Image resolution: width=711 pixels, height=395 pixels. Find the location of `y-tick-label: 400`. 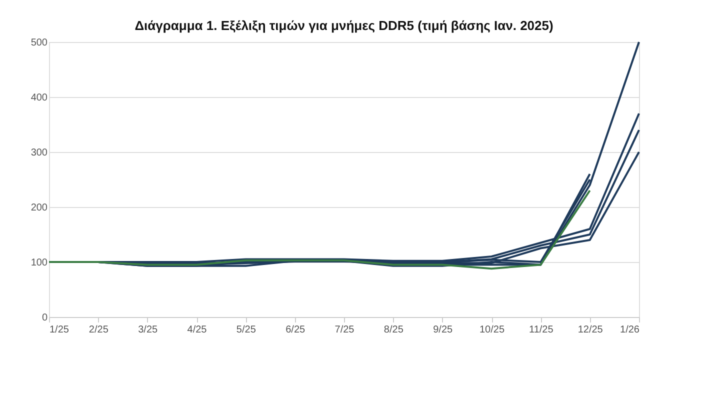

y-tick-label: 400 is located at coordinates (39, 98).